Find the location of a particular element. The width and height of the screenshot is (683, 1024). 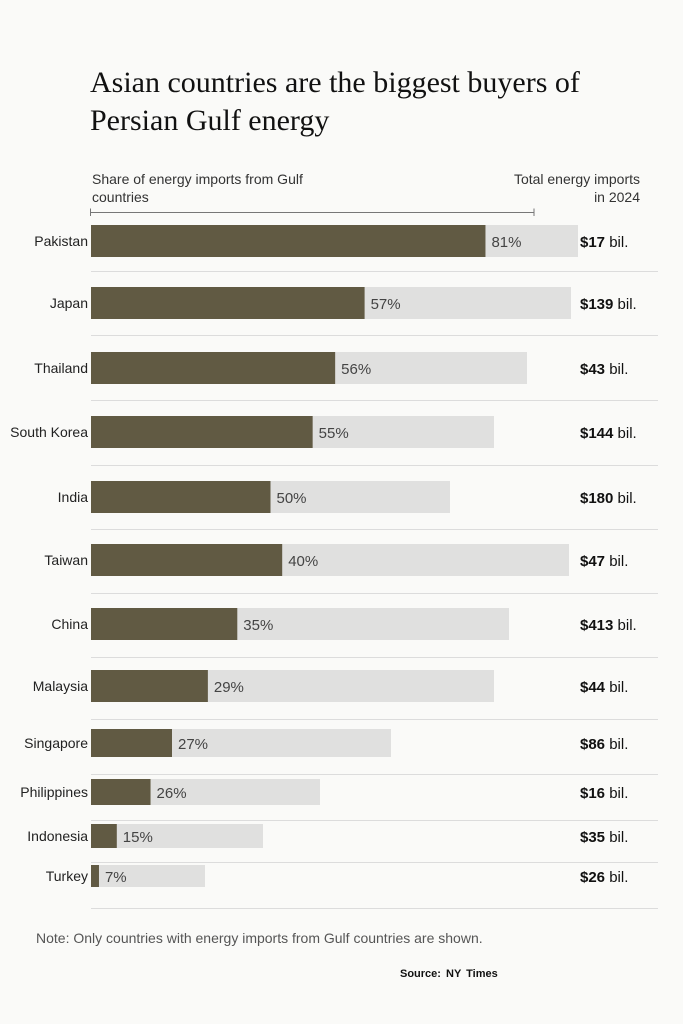

header-bracket is located at coordinates (312, 212).